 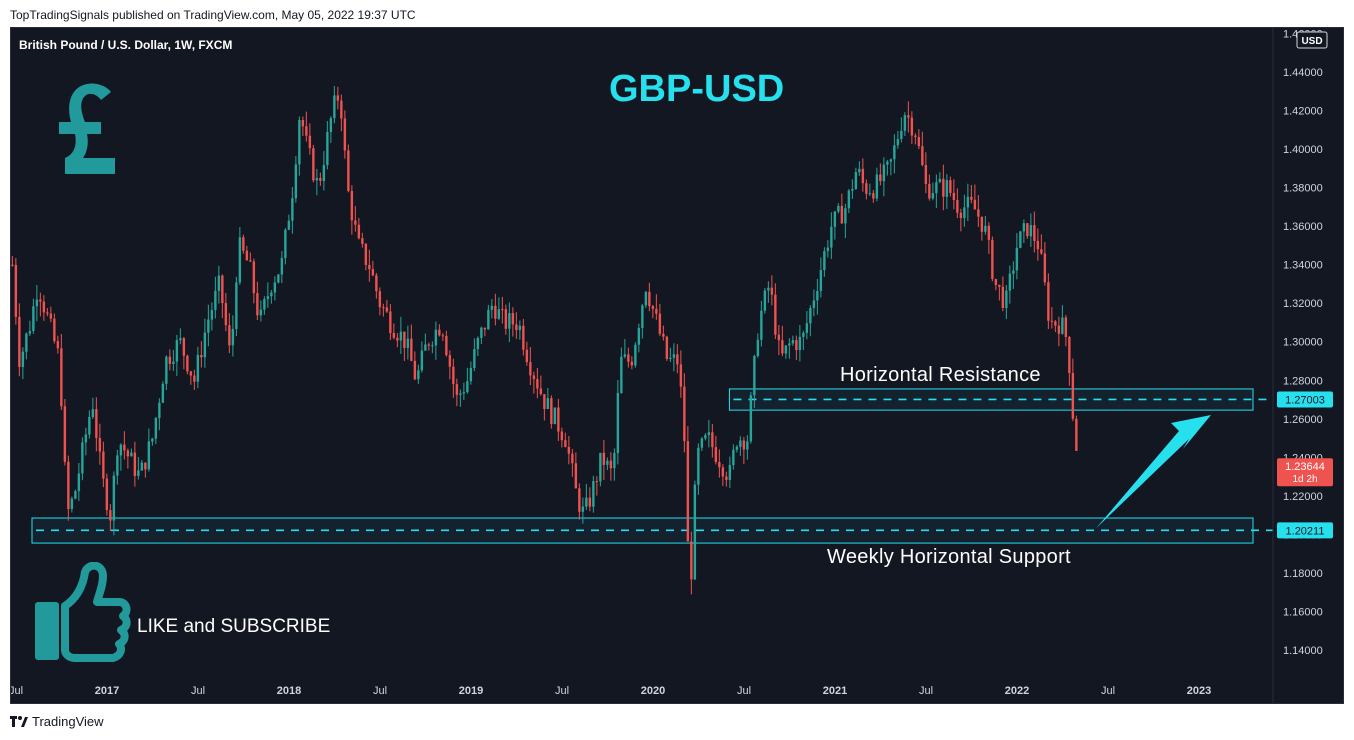 I want to click on y-tick-label: 1.28000, so click(x=1303, y=381).